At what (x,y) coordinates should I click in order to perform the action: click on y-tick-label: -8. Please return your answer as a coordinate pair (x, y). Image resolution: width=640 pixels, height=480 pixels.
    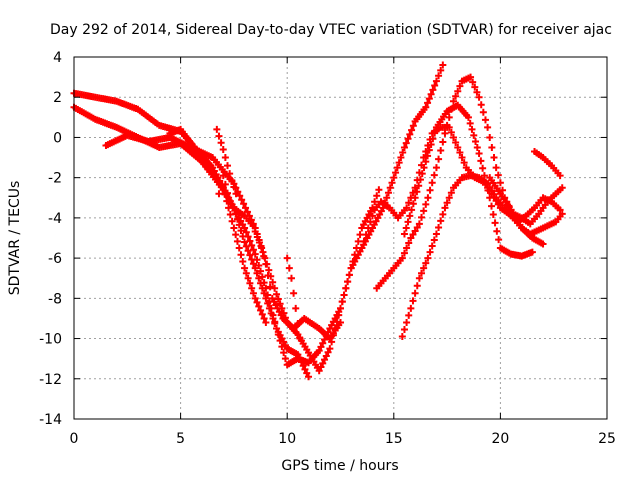
    Looking at the image, I should click on (55, 299).